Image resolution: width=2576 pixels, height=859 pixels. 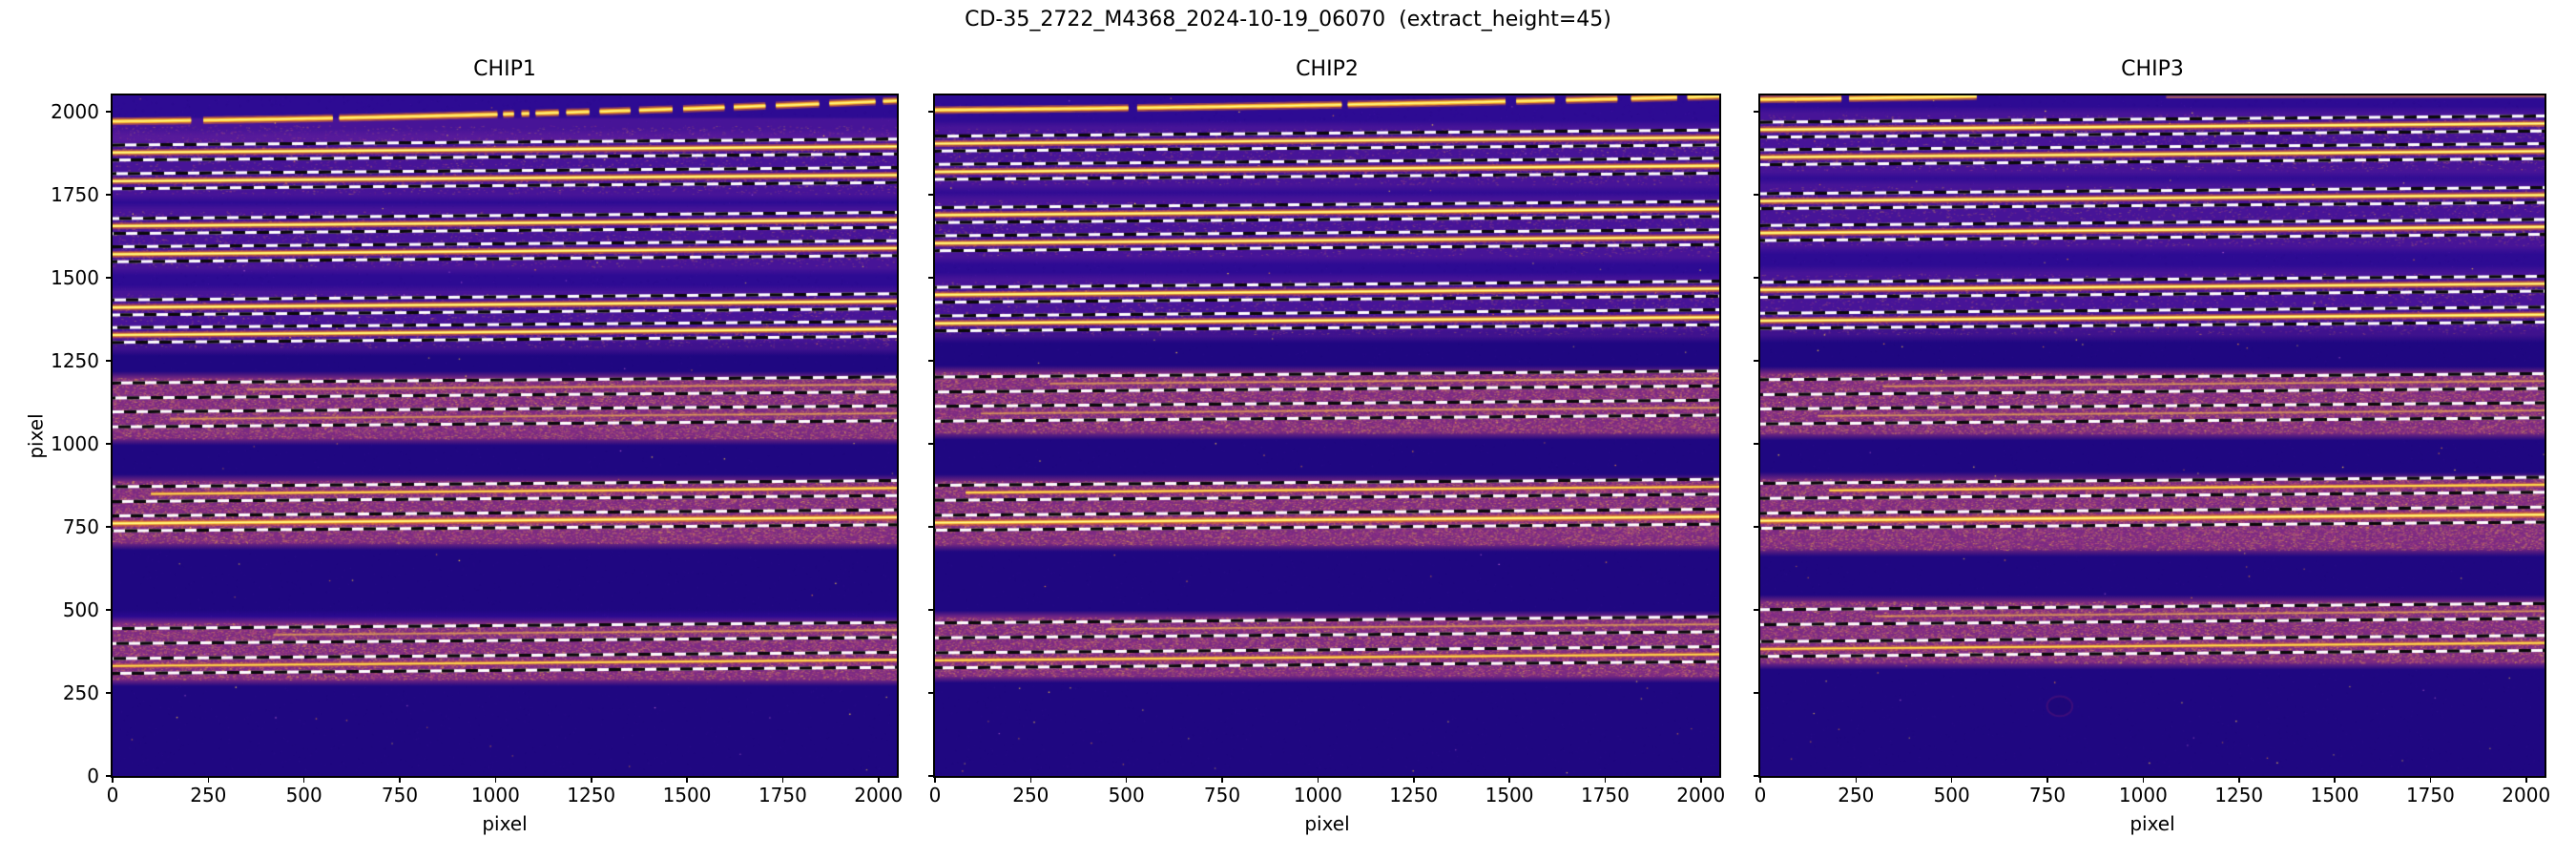 I want to click on chip1-x-axis-label: pixel, so click(x=505, y=823).